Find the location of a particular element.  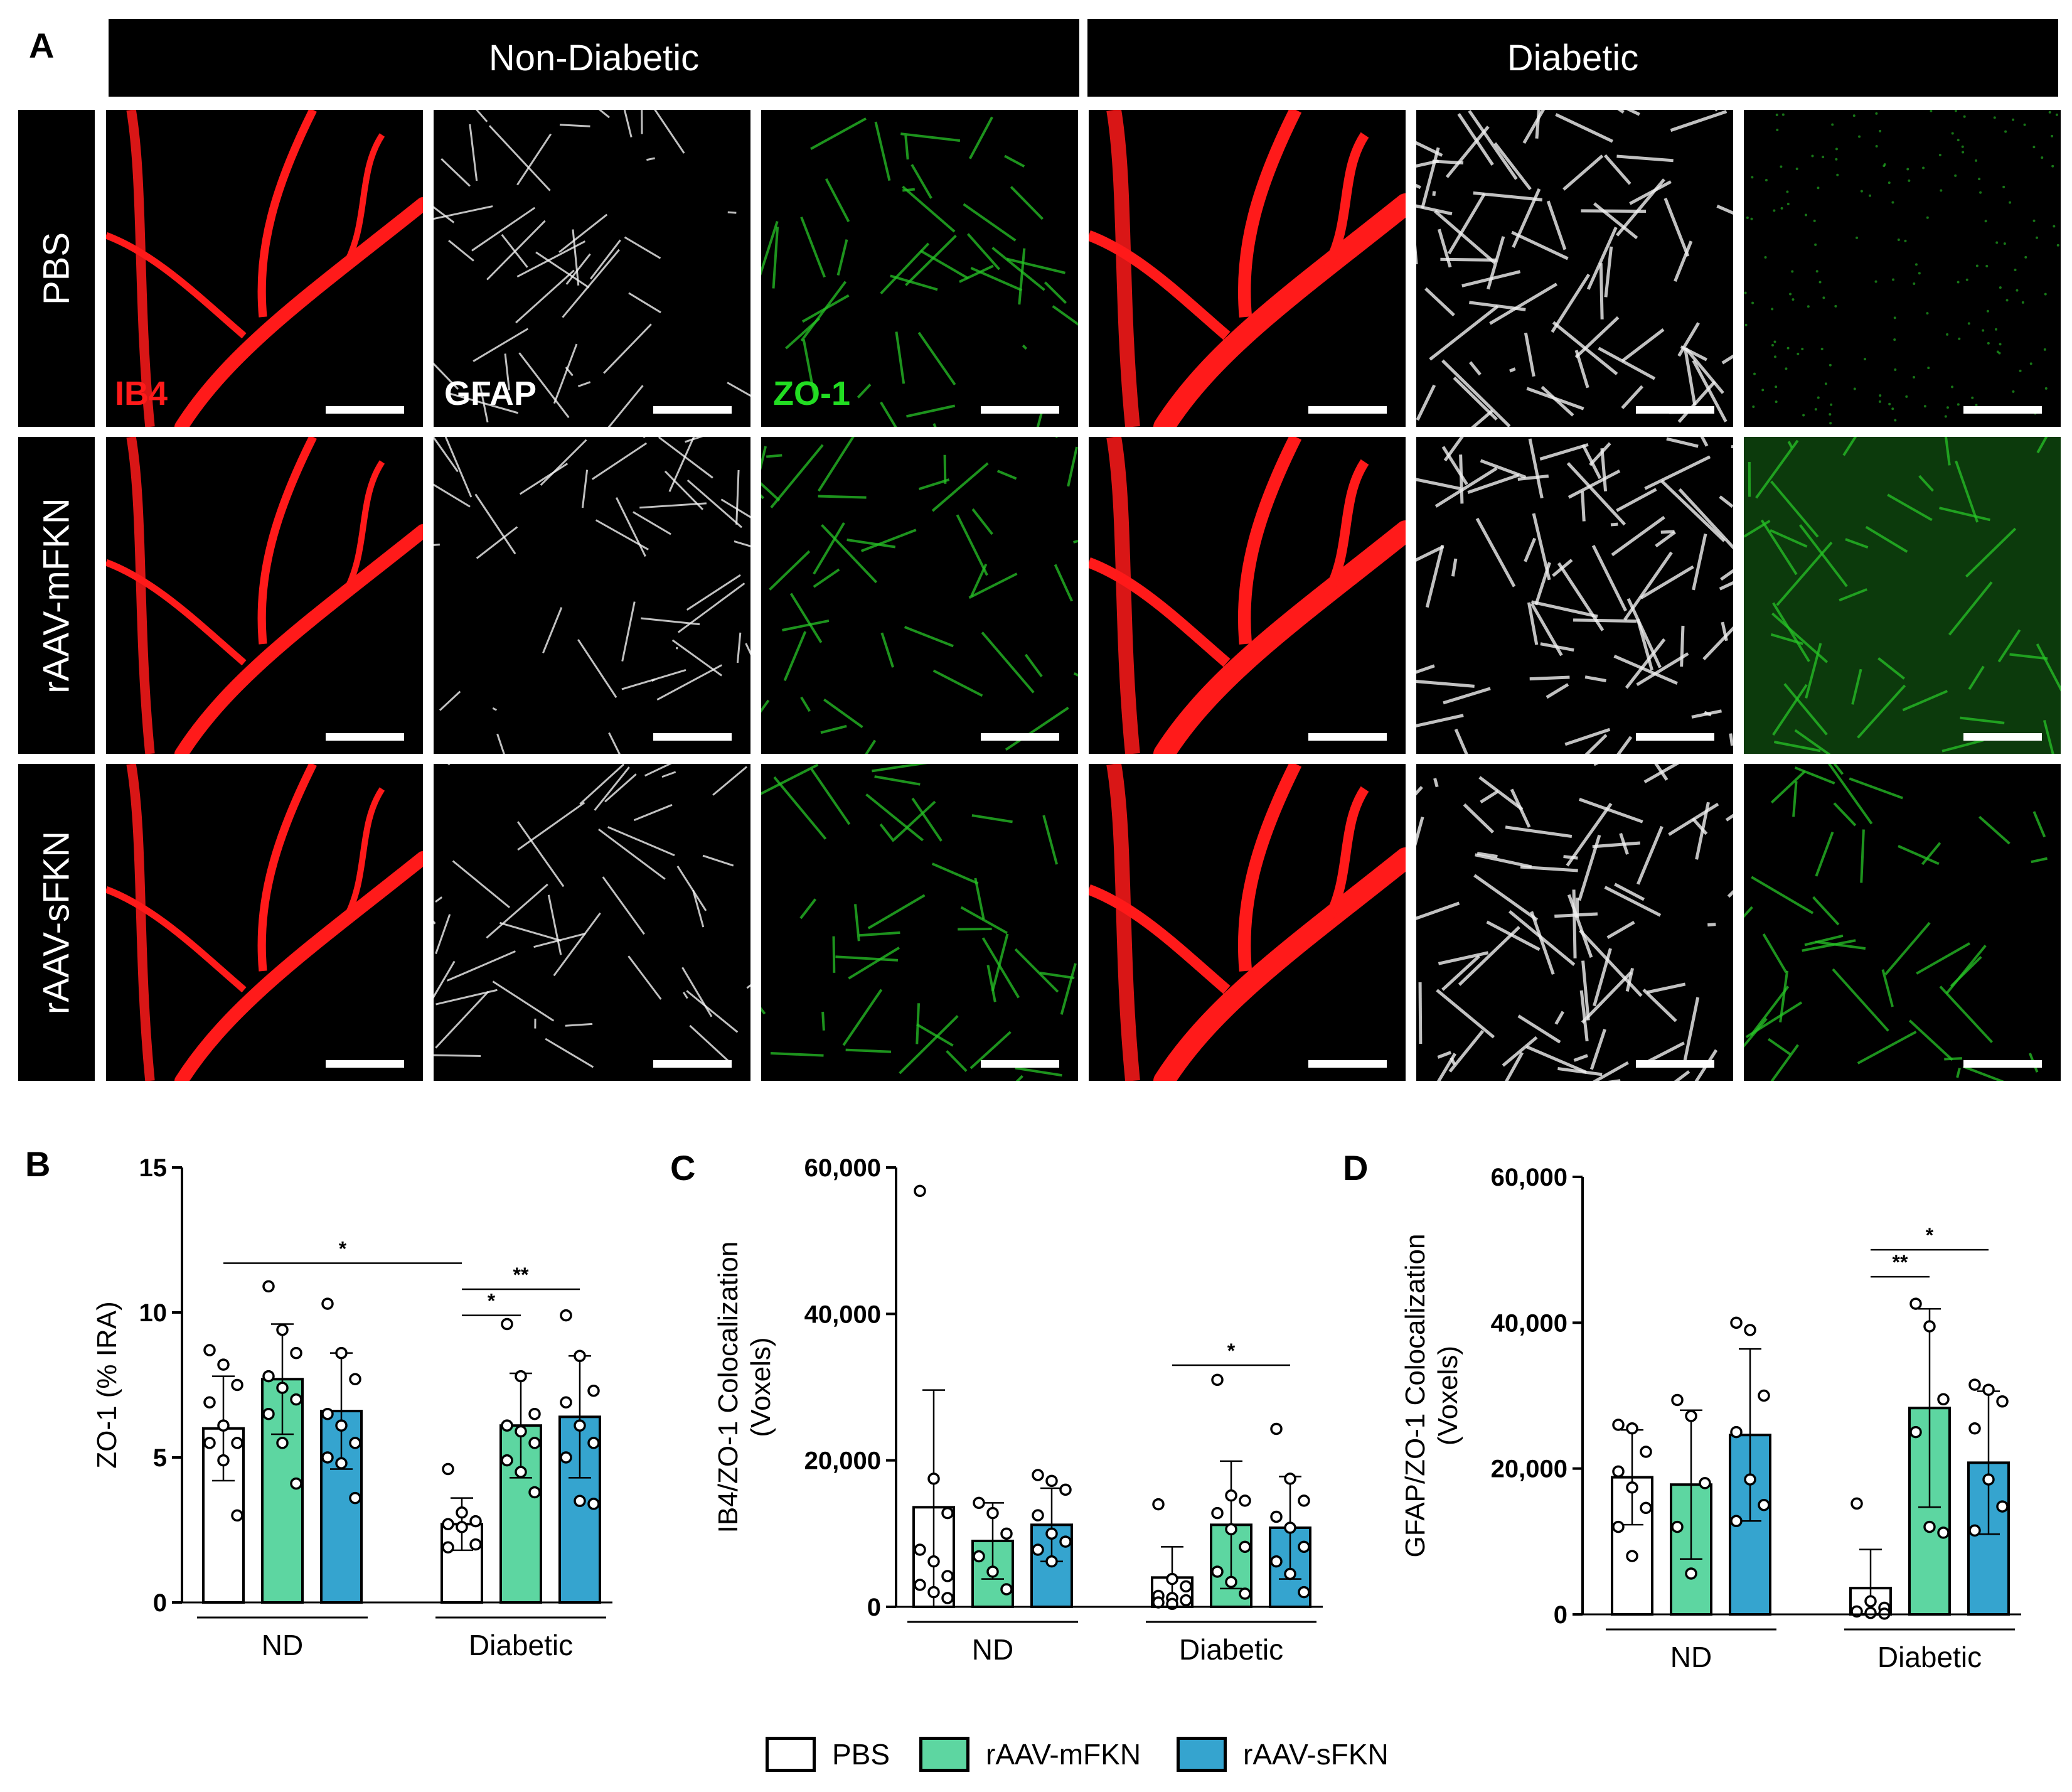

micrograph-d-mfkn-ib4 is located at coordinates (1247, 595).